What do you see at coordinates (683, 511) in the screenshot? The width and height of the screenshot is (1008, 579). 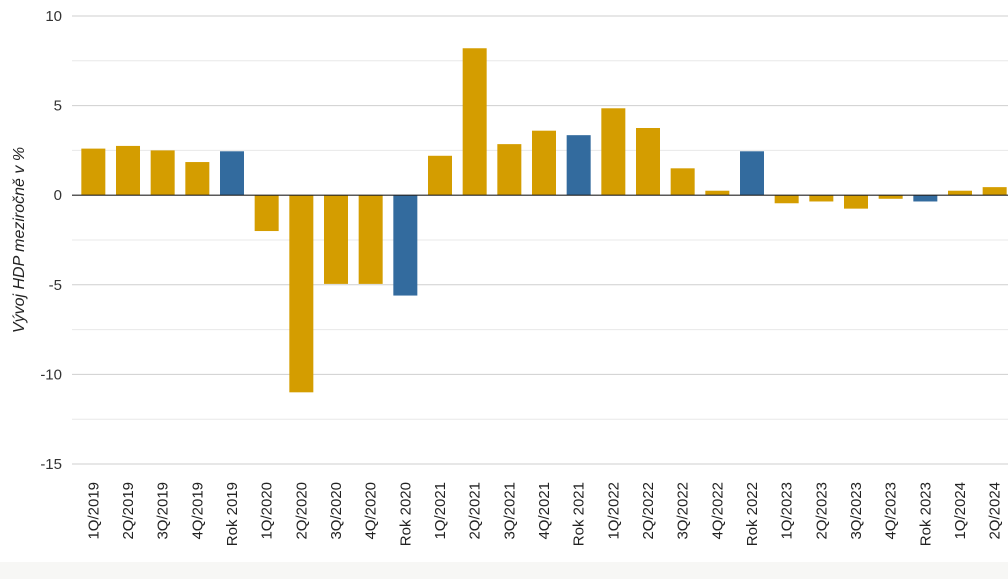 I see `x-tick-label: 3Q/2022` at bounding box center [683, 511].